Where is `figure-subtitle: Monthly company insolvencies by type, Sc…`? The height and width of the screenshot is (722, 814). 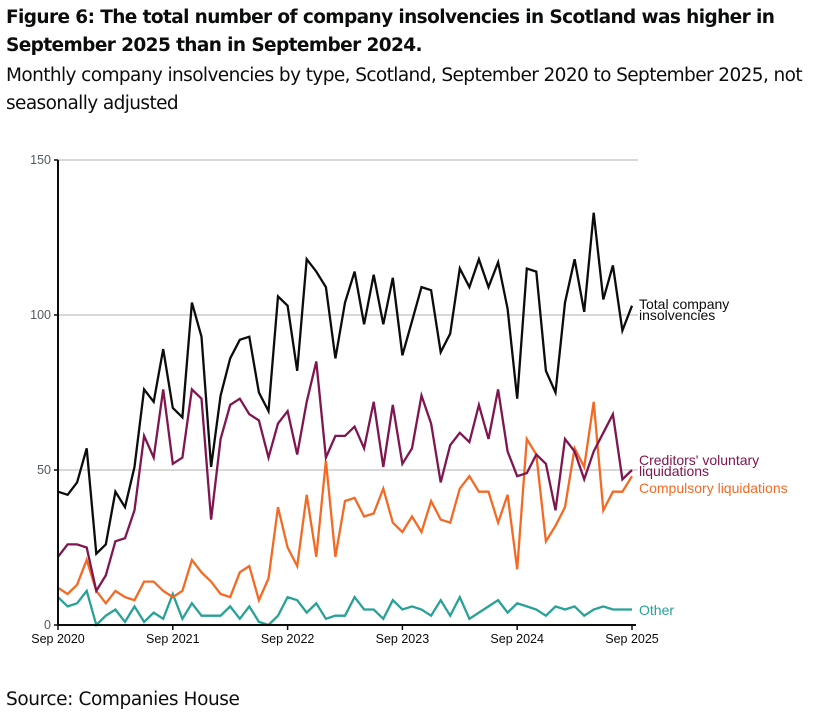
figure-subtitle: Monthly company insolvencies by type, Sc… is located at coordinates (404, 89).